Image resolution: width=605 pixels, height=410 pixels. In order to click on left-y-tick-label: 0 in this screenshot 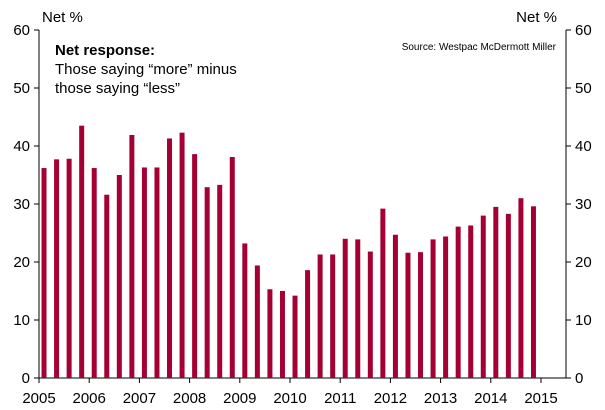, I will do `click(26, 378)`.